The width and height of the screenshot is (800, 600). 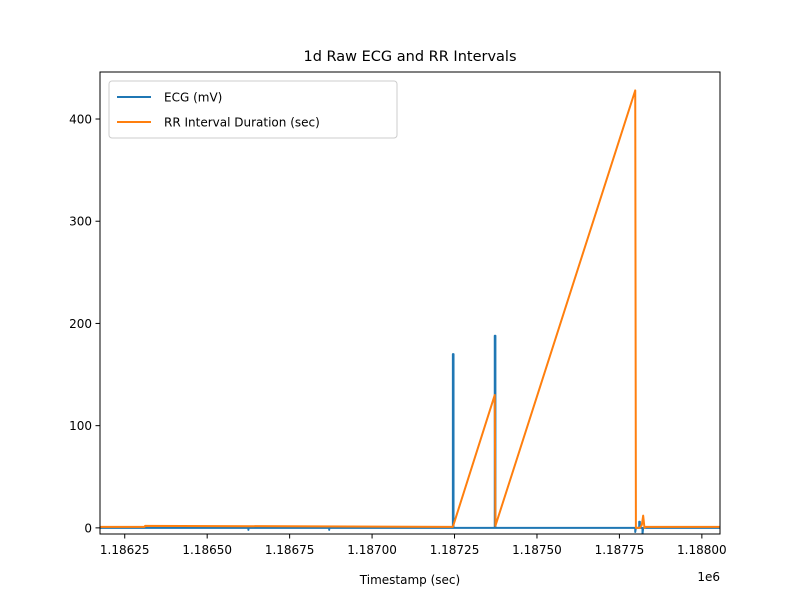 What do you see at coordinates (290, 550) in the screenshot?
I see `x-tick-label: 1.18675` at bounding box center [290, 550].